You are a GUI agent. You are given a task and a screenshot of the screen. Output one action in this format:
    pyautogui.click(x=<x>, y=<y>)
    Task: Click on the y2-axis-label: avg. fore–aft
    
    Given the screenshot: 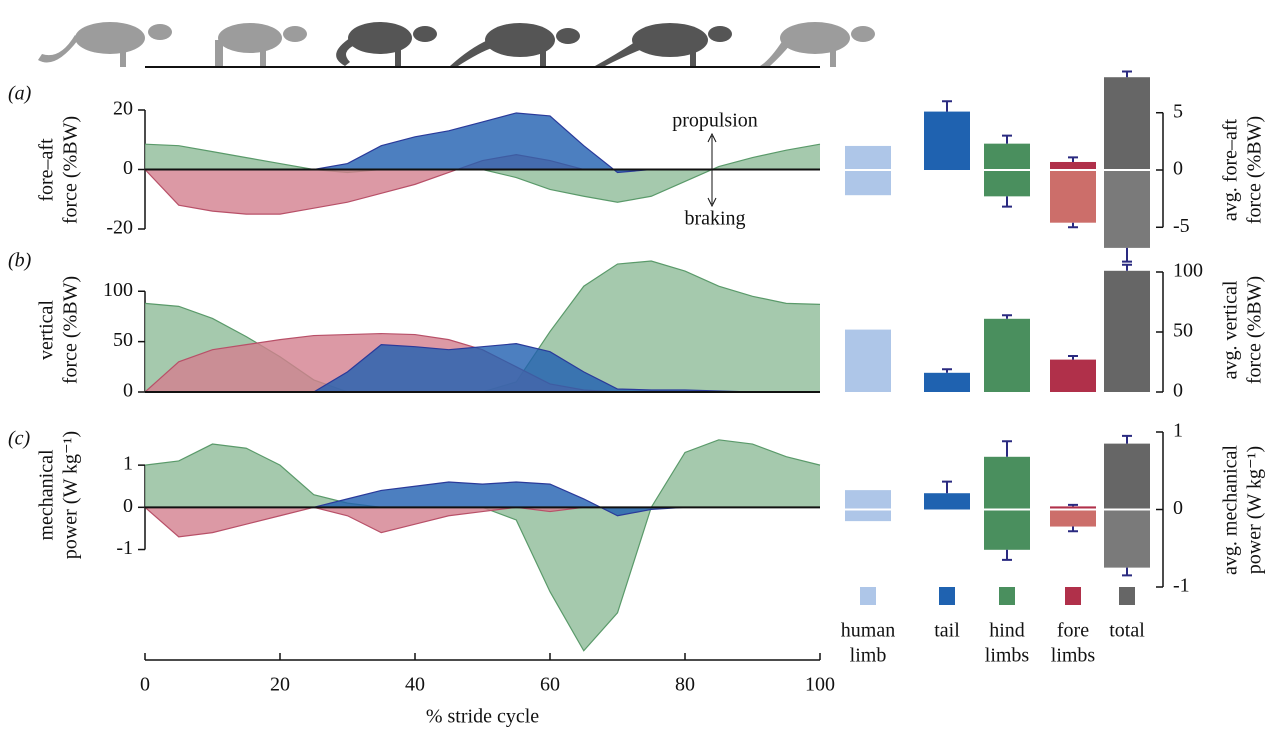 What is the action you would take?
    pyautogui.click(x=1231, y=169)
    